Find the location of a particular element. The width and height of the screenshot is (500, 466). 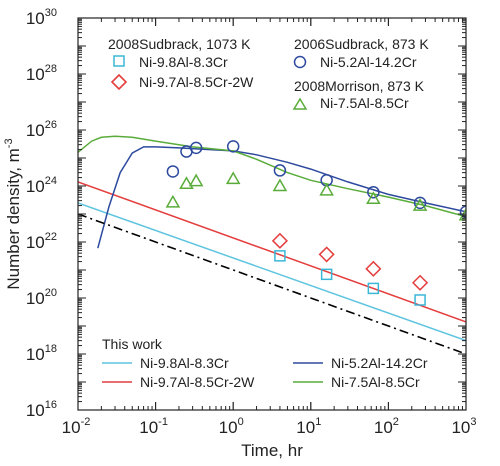

x-tick-label: 10⁻² is located at coordinates (76, 426).